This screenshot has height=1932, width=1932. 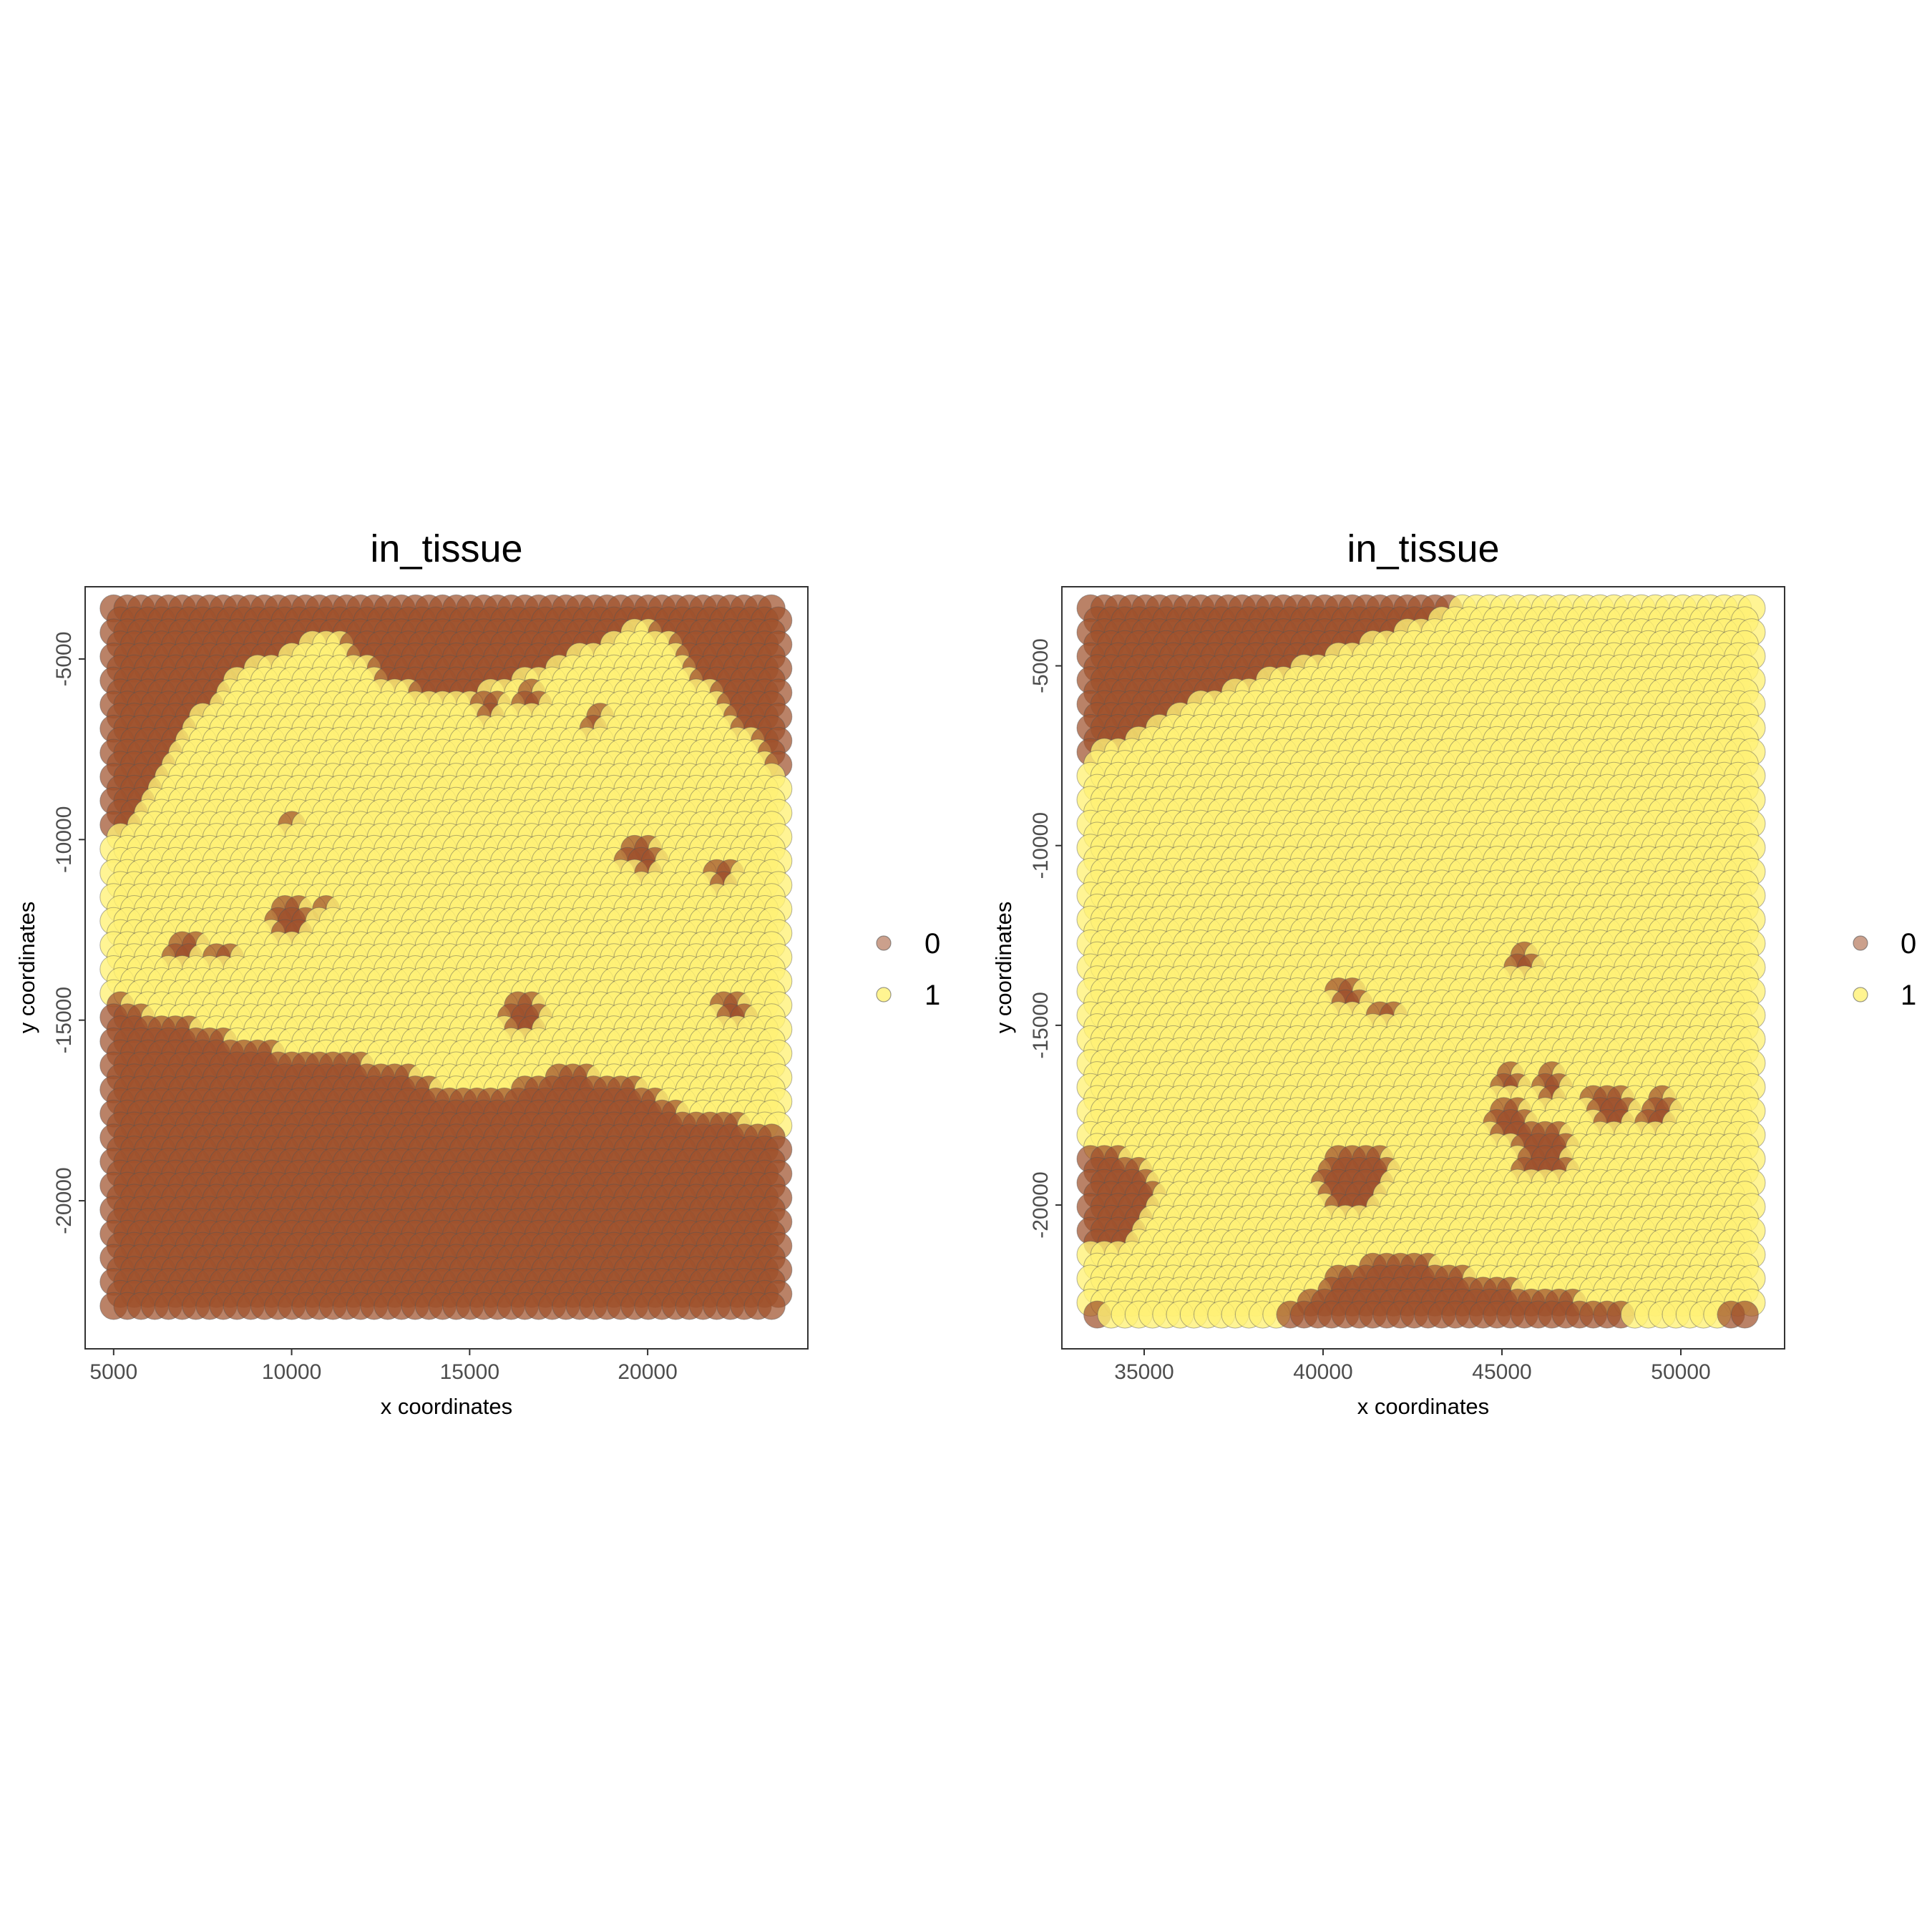 I want to click on x-tick-label: 20000, so click(x=647, y=1372).